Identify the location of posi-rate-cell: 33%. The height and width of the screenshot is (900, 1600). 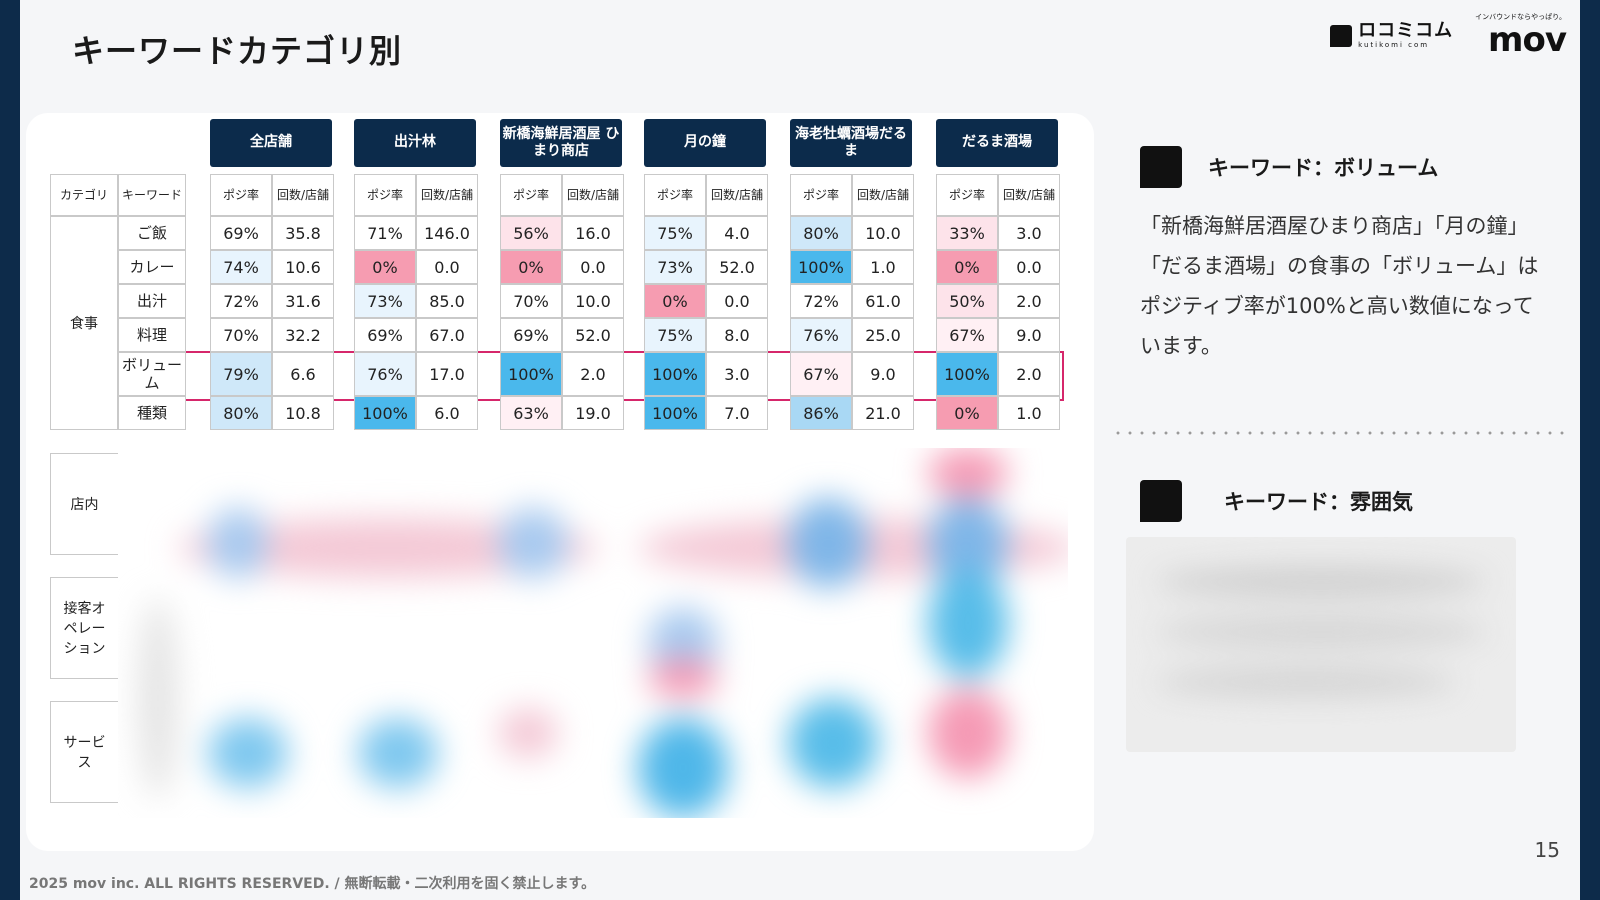
(967, 233).